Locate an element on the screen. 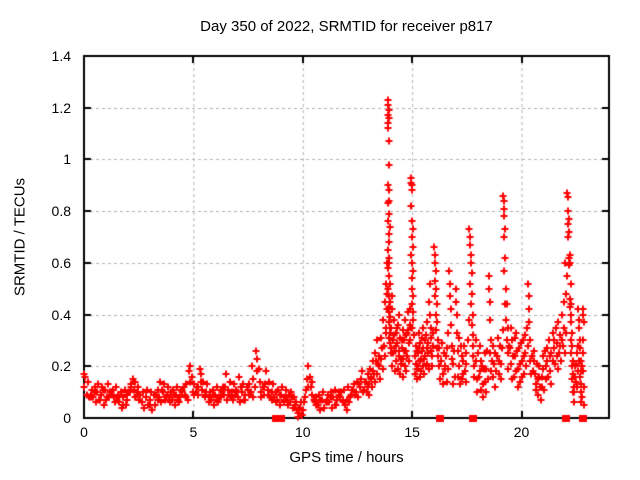 The image size is (640, 480). x-tick-label: 10 is located at coordinates (302, 432).